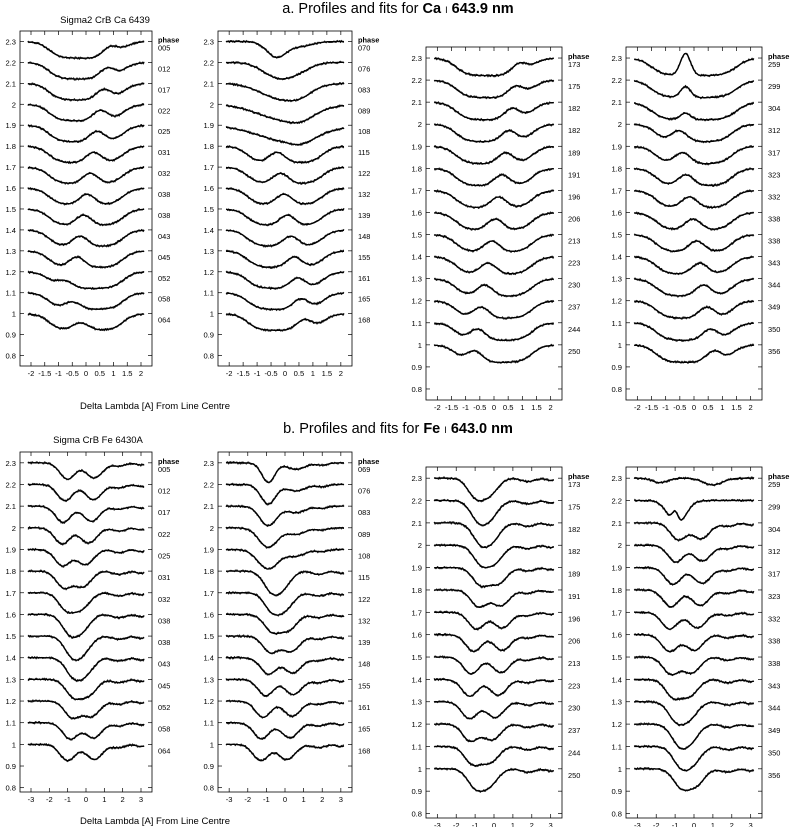 The height and width of the screenshot is (827, 795). I want to click on phase-label: 244, so click(574, 329).